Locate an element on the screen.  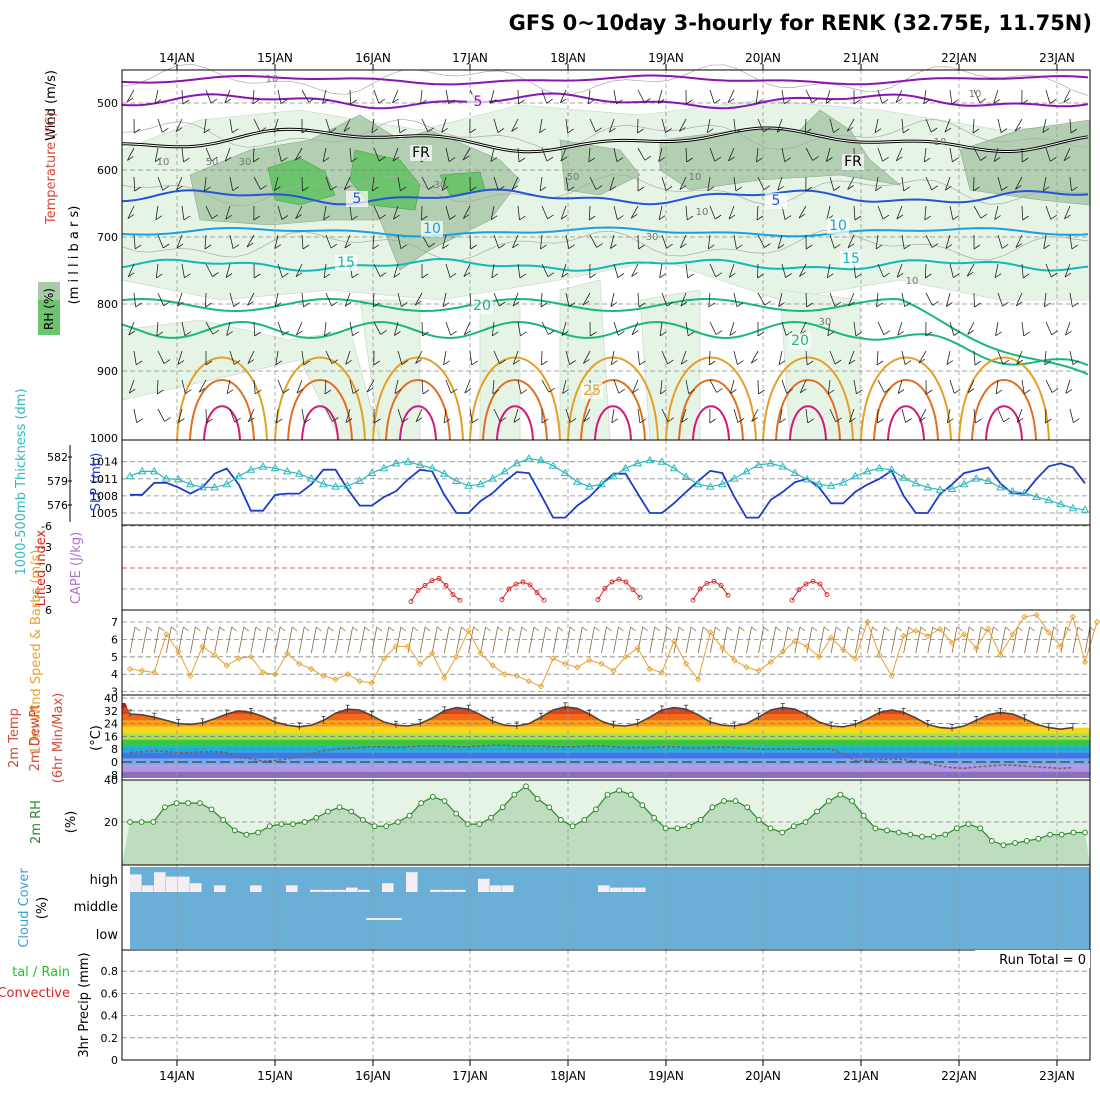
temp-axis-label-a: 2m Temp is located at coordinates (14, 738).